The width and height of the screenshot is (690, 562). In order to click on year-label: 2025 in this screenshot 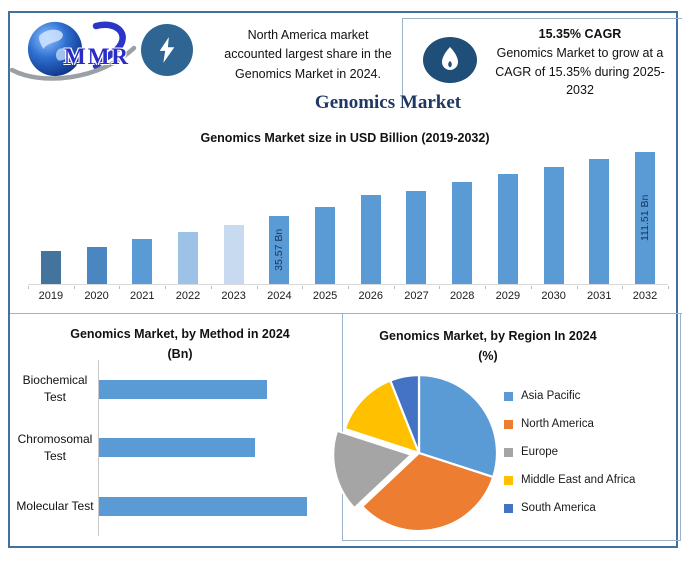, I will do `click(325, 296)`.